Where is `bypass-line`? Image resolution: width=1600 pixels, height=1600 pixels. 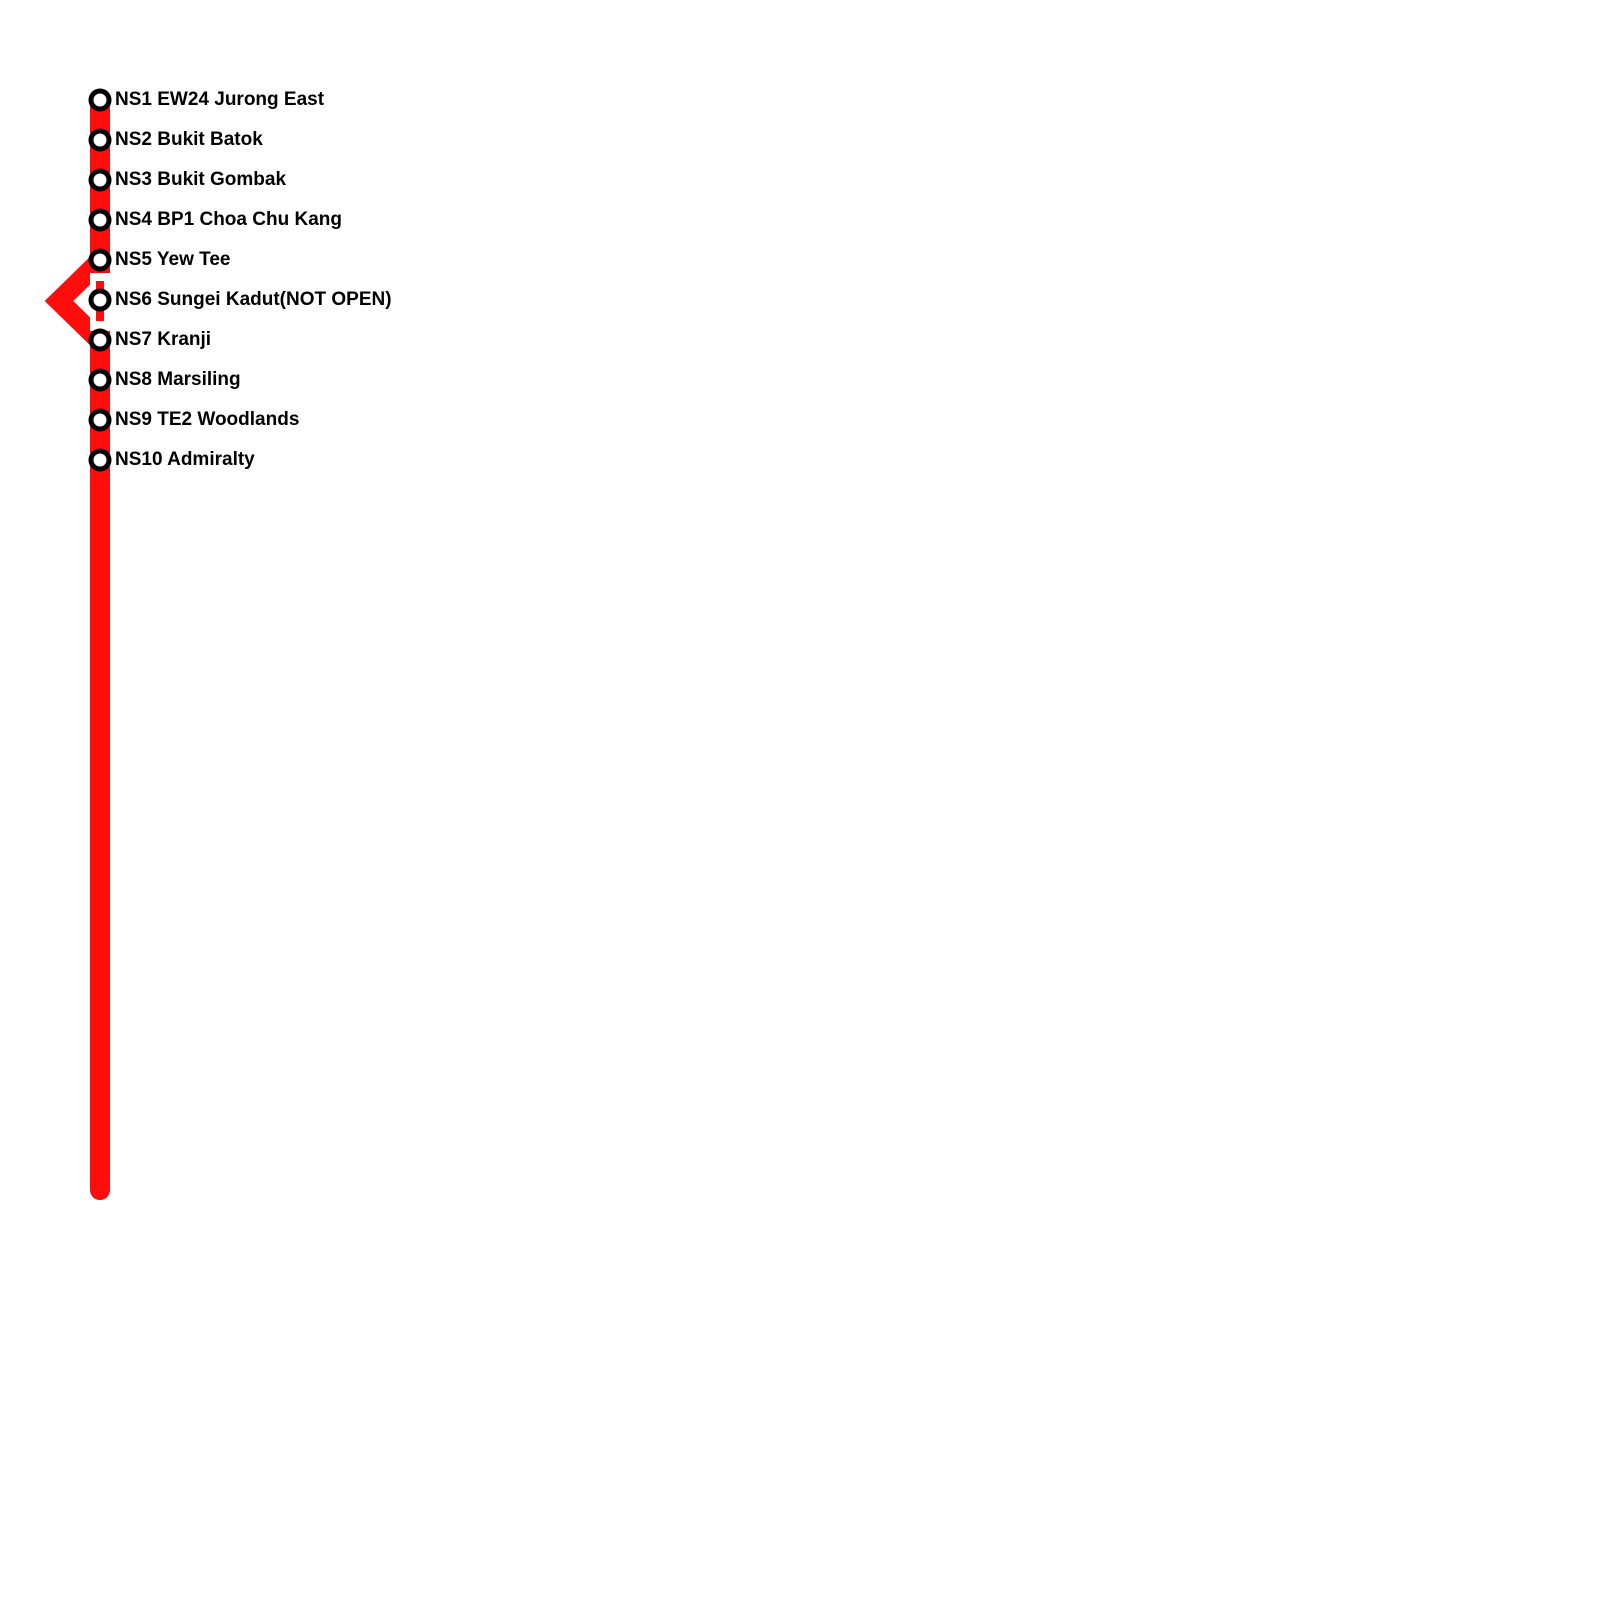 bypass-line is located at coordinates (75, 301).